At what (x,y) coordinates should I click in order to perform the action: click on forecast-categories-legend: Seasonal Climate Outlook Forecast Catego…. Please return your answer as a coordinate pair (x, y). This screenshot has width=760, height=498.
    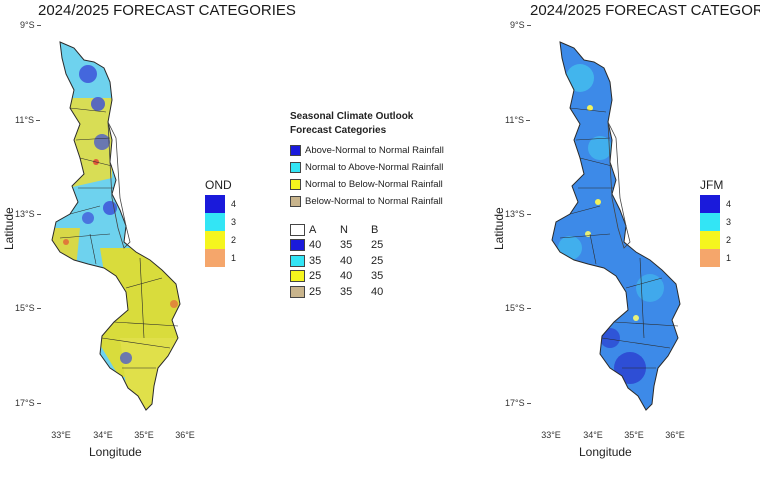
    Looking at the image, I should click on (380, 205).